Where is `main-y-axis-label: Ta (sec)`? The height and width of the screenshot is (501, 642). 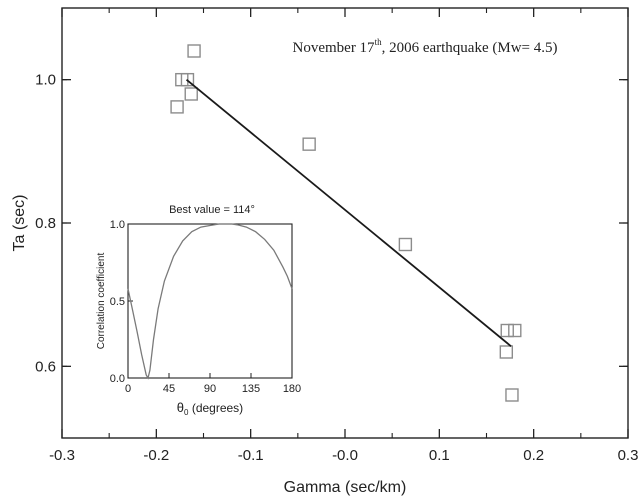 main-y-axis-label: Ta (sec) is located at coordinates (19, 223).